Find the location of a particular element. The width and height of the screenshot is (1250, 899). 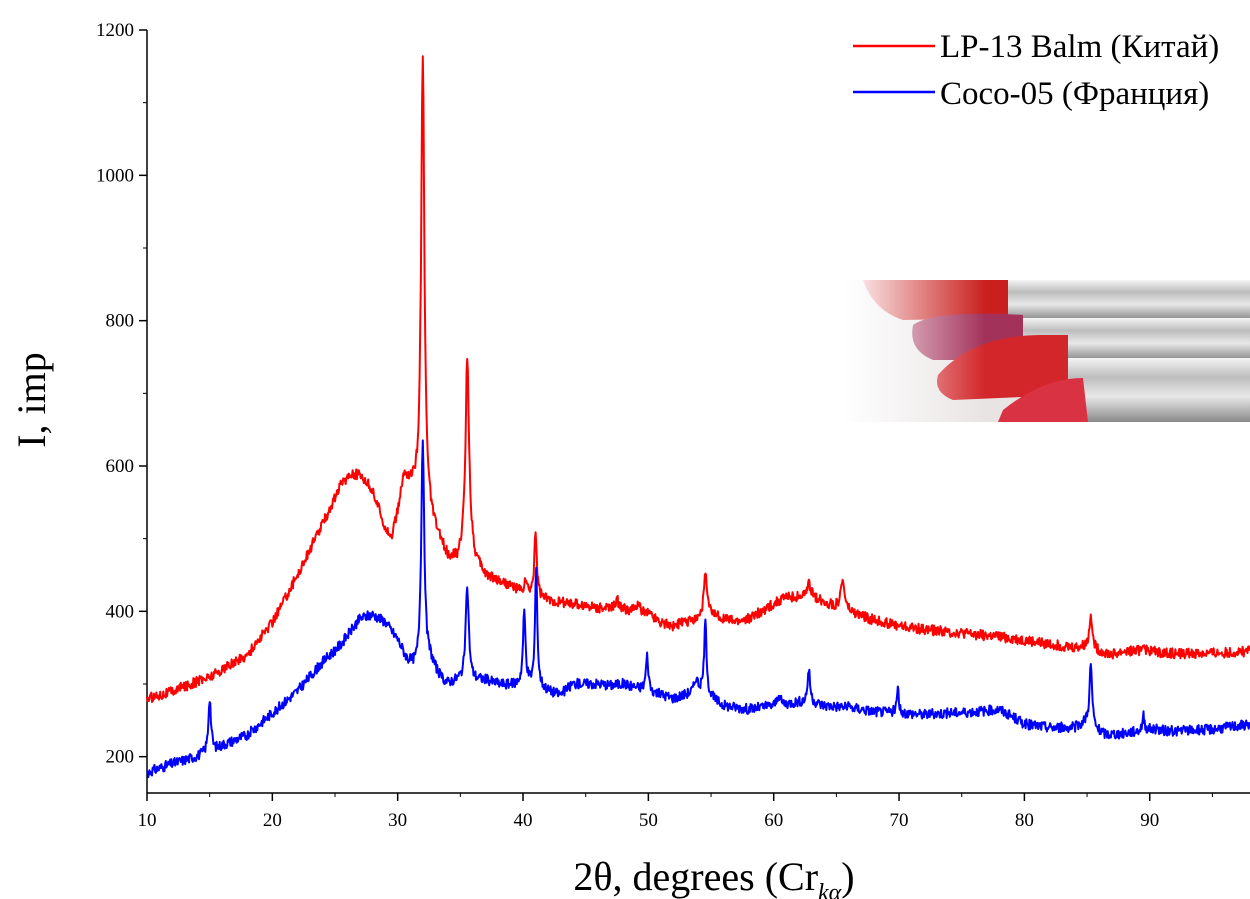

x-axis-title-sub: kα is located at coordinates (830, 889).